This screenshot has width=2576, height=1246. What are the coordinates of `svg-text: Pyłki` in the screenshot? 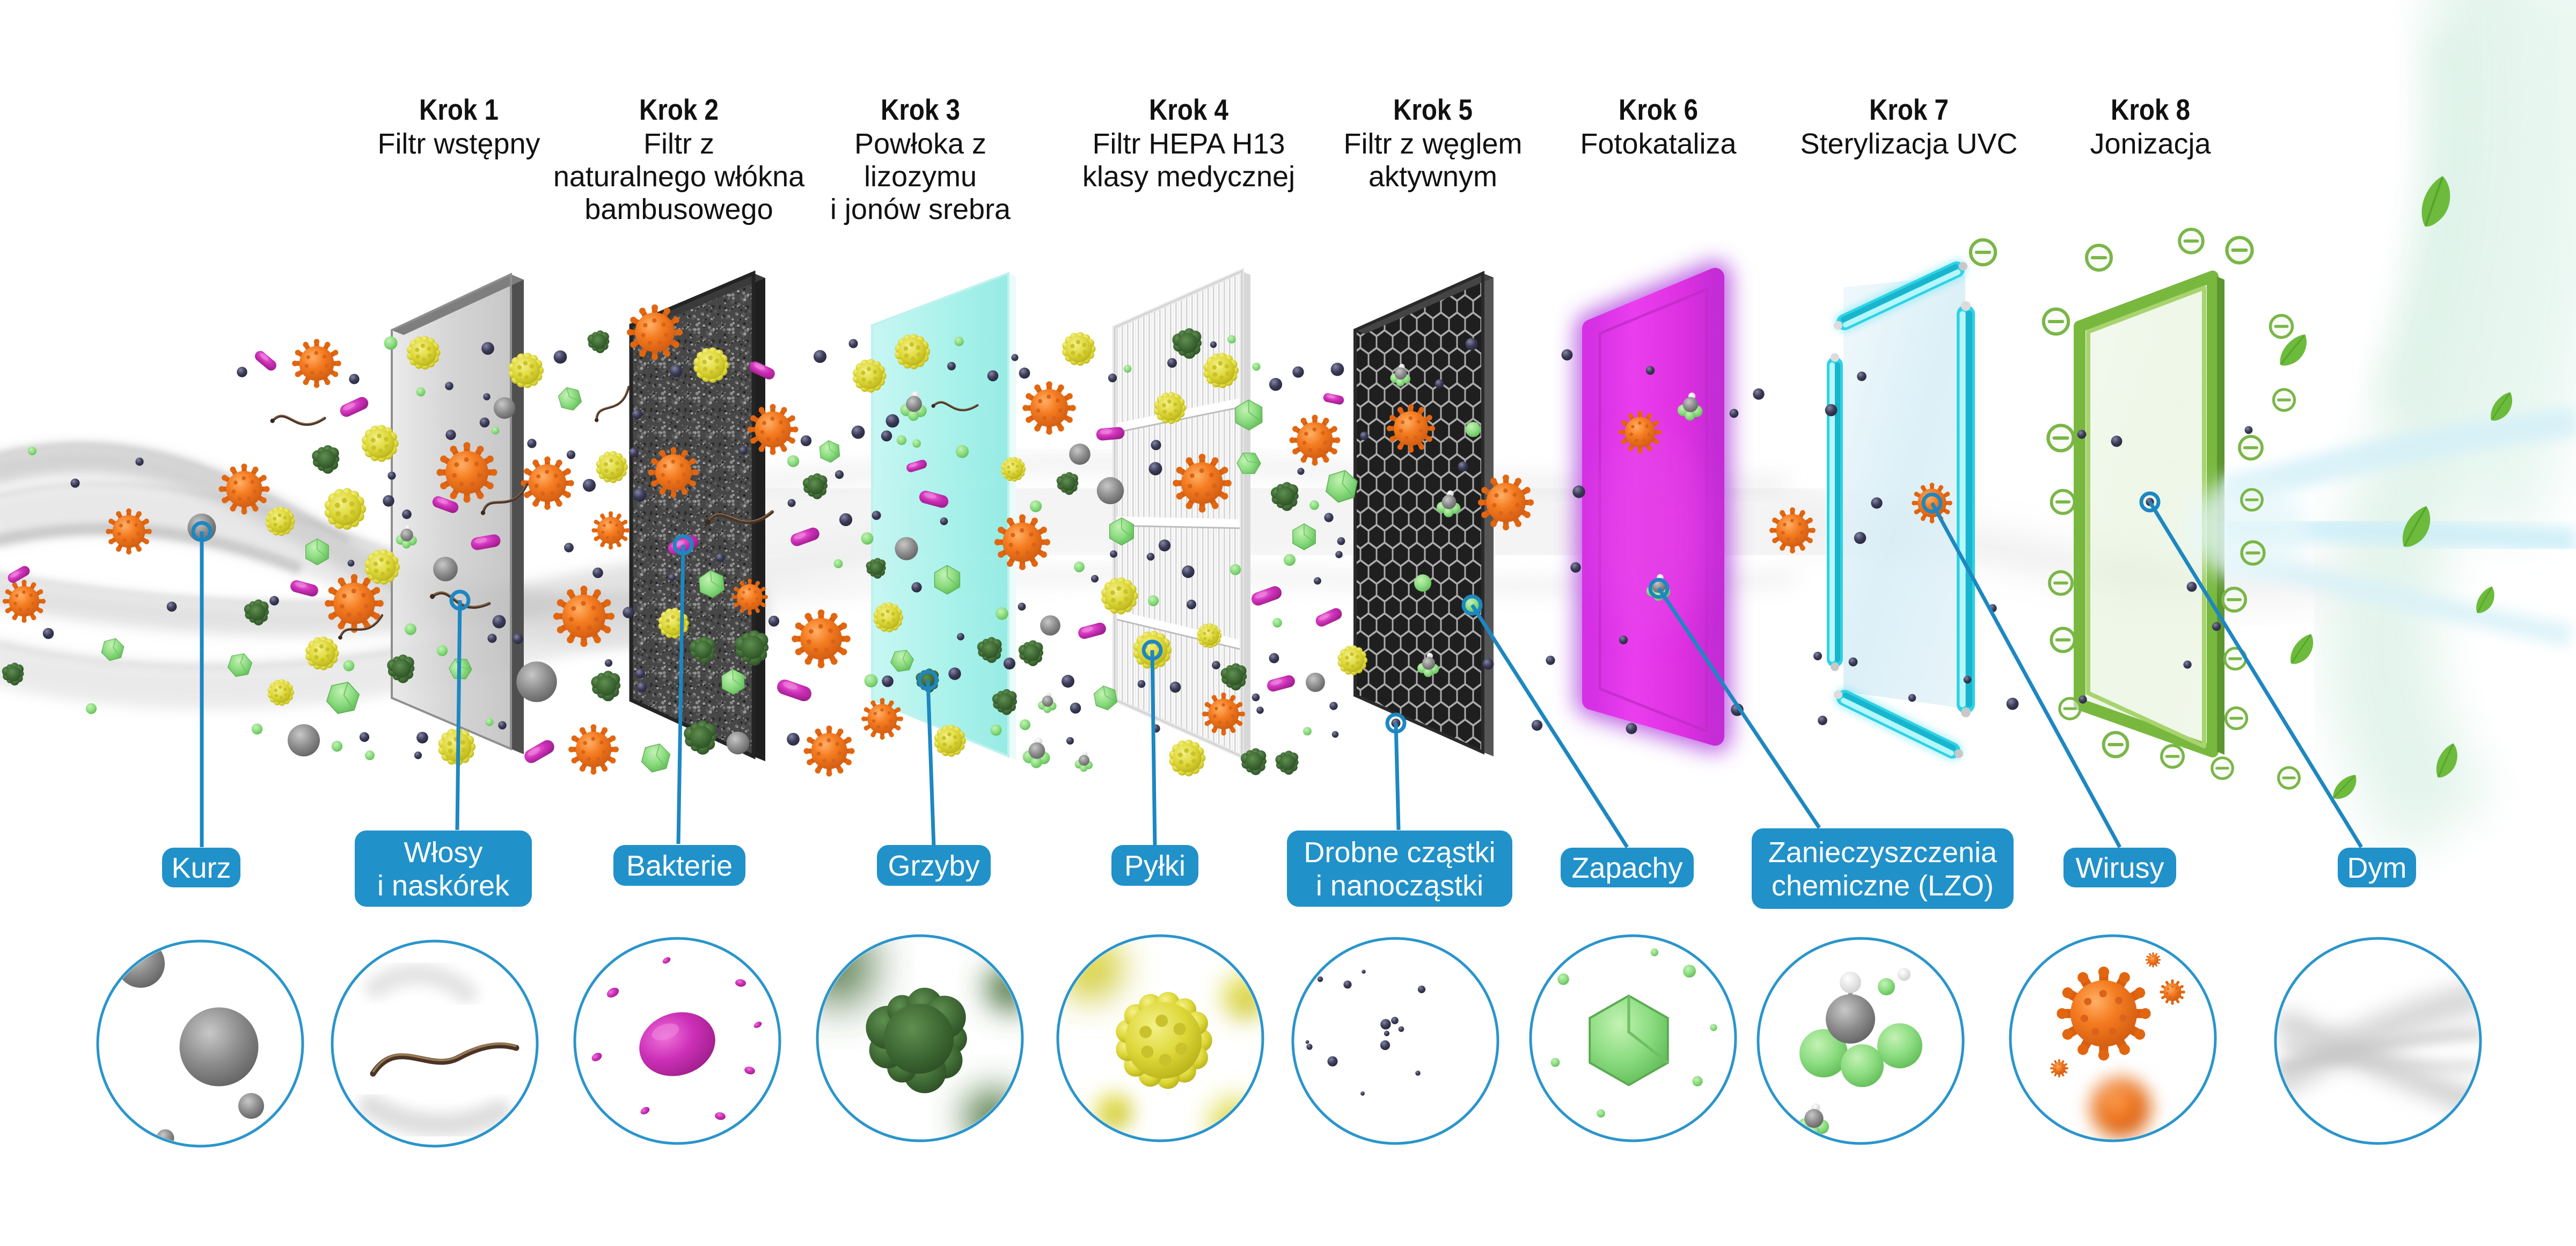 It's located at (1154, 866).